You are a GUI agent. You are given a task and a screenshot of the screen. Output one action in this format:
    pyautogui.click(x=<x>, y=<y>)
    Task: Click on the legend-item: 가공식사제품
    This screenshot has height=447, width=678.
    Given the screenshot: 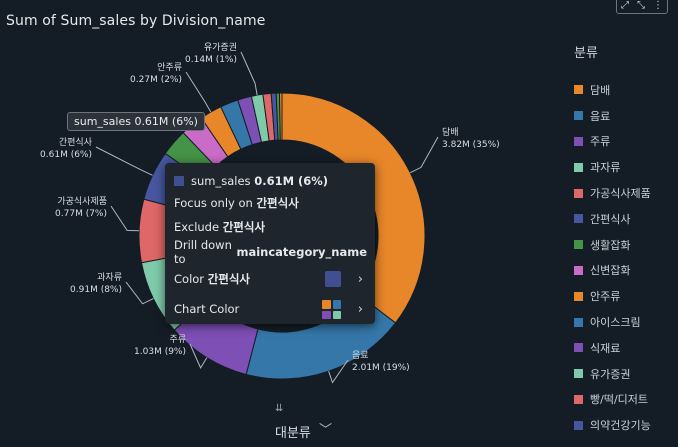 What is the action you would take?
    pyautogui.click(x=612, y=193)
    